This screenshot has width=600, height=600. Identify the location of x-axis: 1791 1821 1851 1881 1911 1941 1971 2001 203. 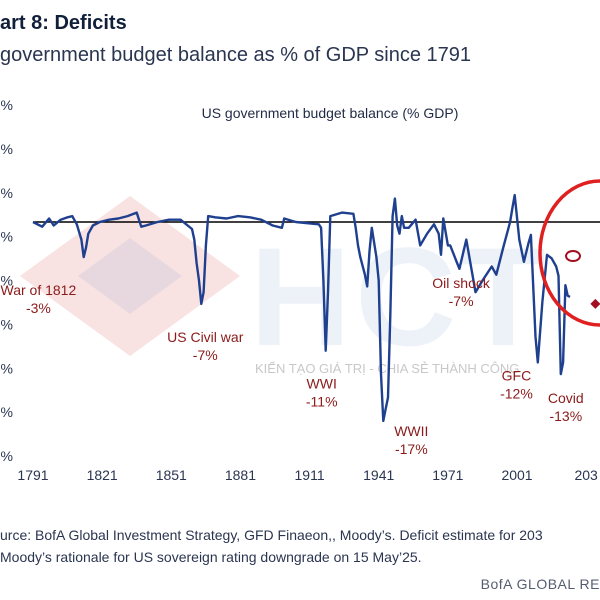
(307, 473).